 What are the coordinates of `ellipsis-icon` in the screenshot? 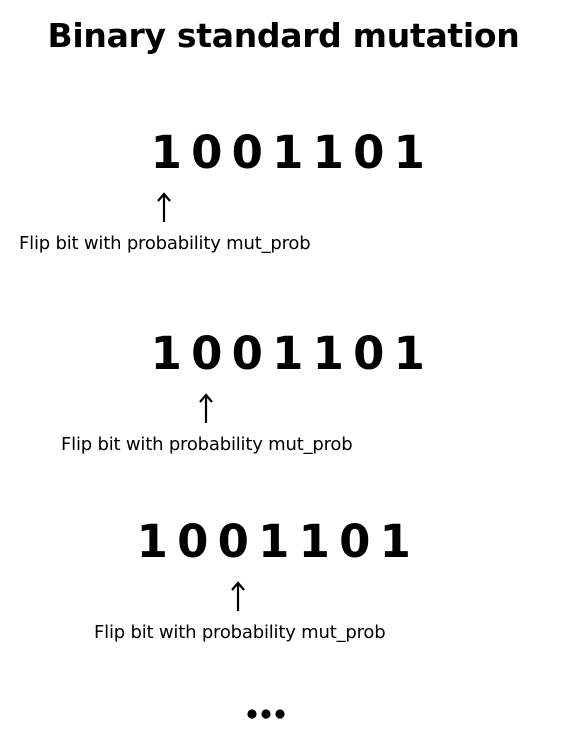 It's located at (266, 714).